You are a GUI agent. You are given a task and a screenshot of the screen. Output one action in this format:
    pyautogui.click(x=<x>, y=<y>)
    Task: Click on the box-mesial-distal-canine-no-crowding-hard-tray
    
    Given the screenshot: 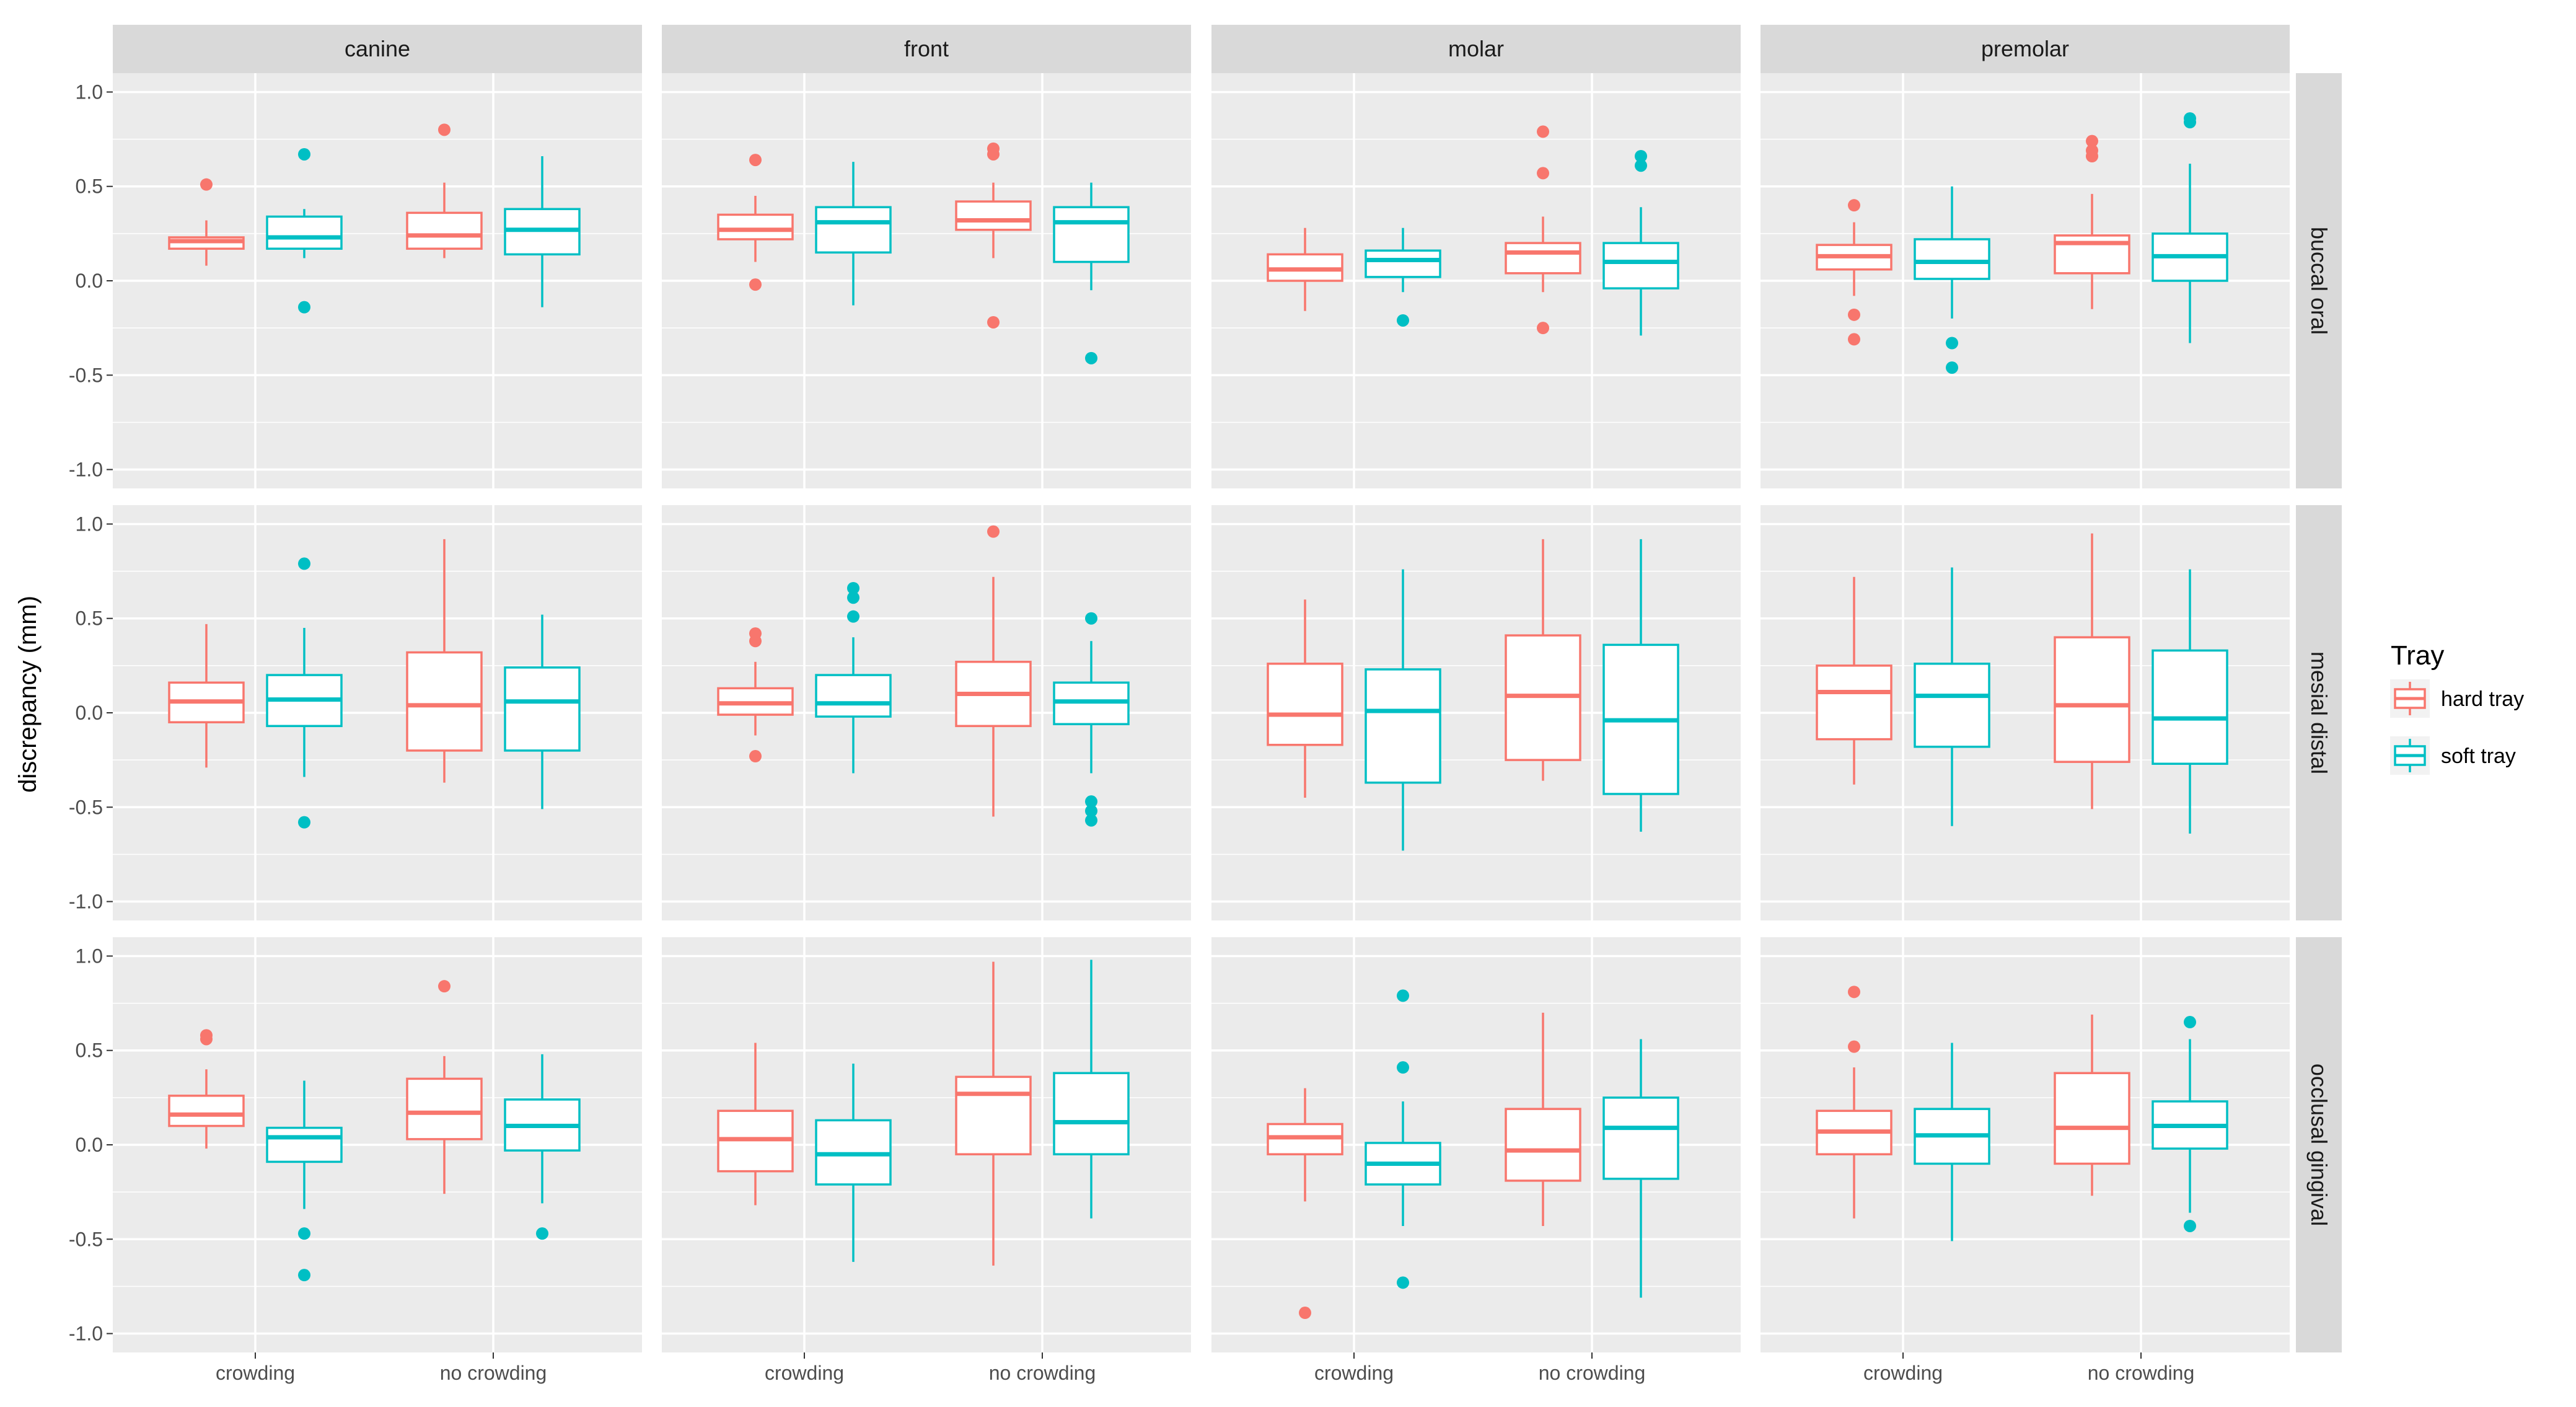 What is the action you would take?
    pyautogui.click(x=445, y=661)
    